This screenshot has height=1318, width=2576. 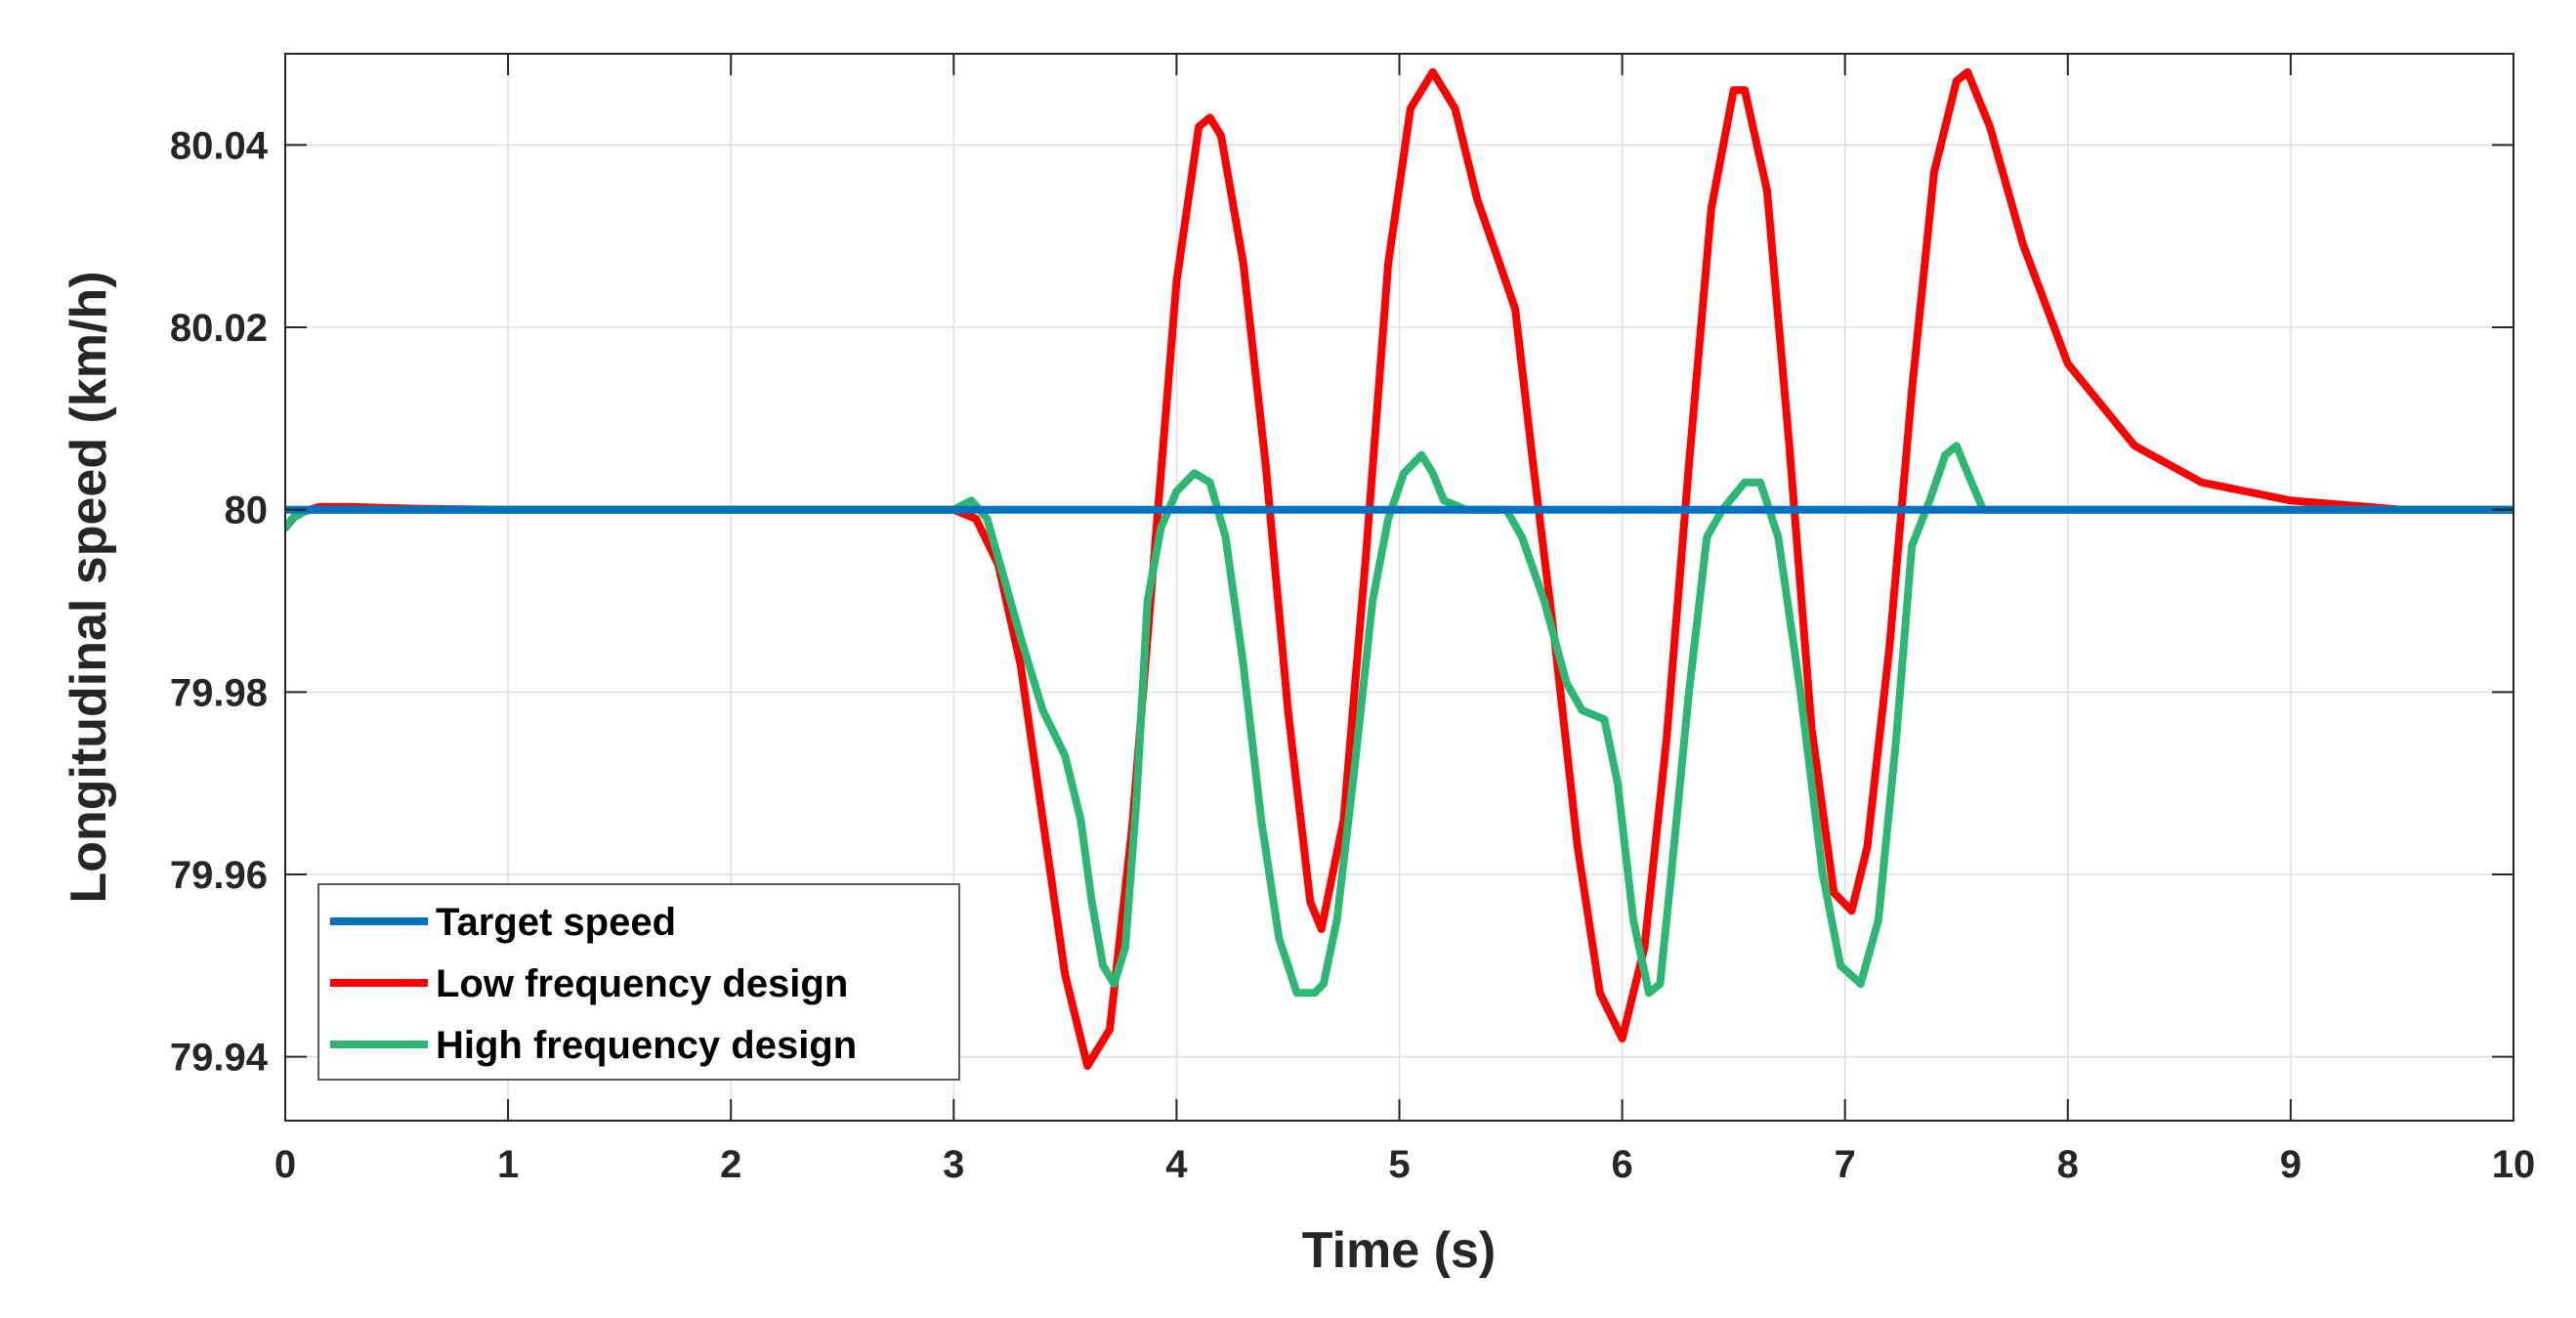 I want to click on y-axis-title: Longitudinal speed (km/h), so click(x=89, y=587).